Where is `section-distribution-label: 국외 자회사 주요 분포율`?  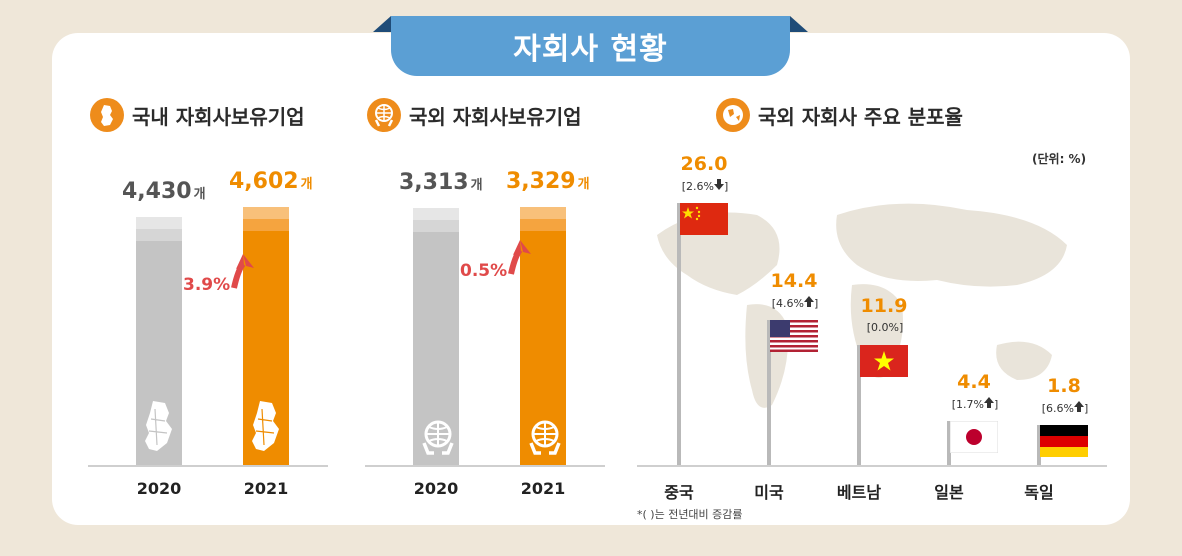 section-distribution-label: 국외 자회사 주요 분포율 is located at coordinates (860, 116).